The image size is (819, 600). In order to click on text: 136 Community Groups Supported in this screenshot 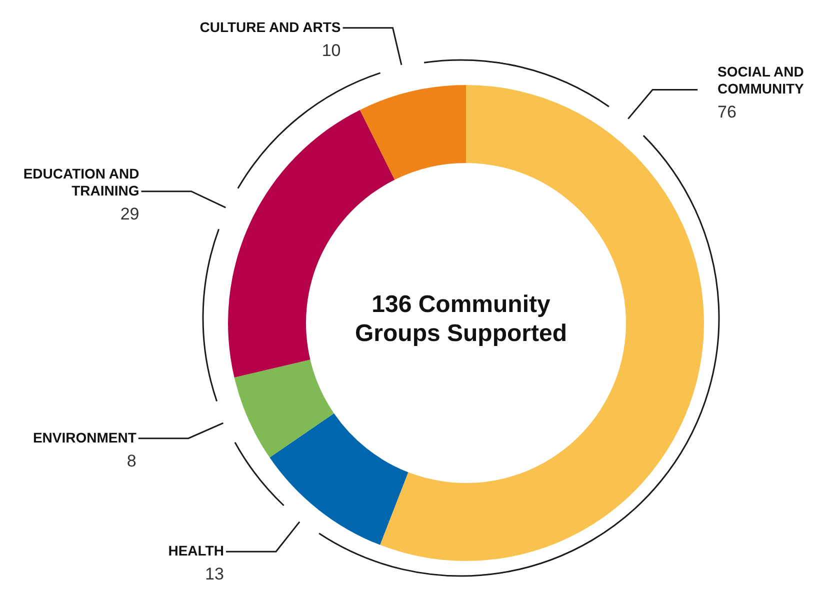, I will do `click(461, 319)`.